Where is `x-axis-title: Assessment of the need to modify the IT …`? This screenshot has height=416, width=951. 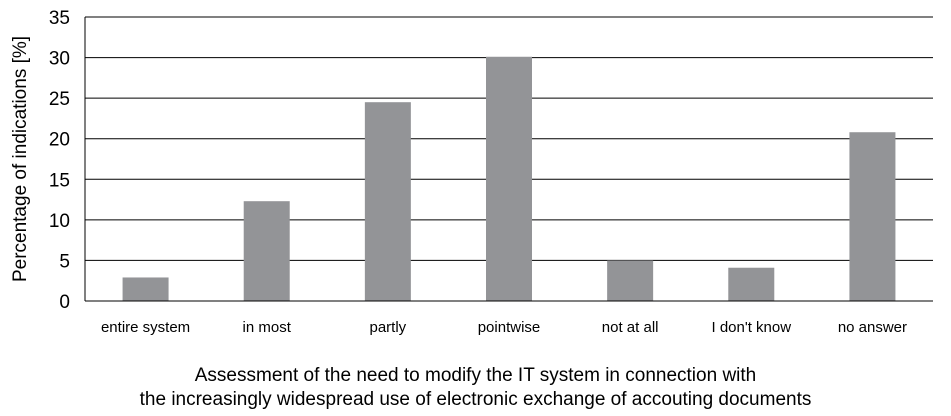
x-axis-title: Assessment of the need to modify the IT … is located at coordinates (475, 388).